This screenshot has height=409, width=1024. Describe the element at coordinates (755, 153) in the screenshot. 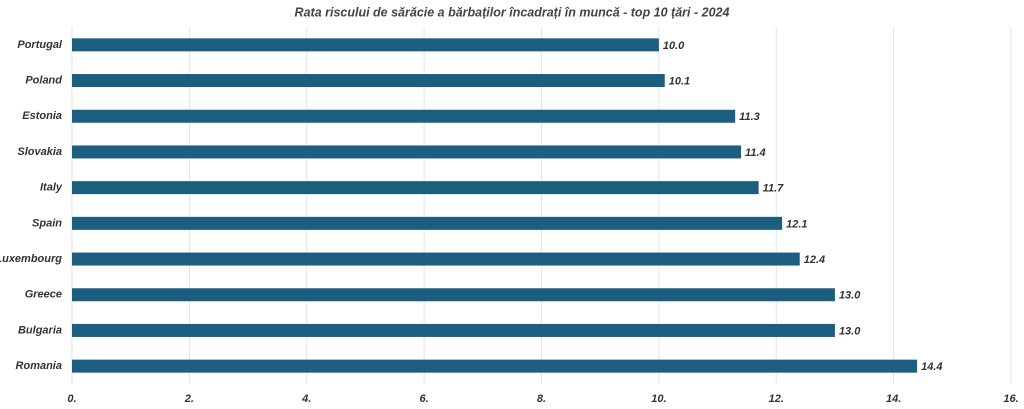

I see `data-label: 11.4` at that location.